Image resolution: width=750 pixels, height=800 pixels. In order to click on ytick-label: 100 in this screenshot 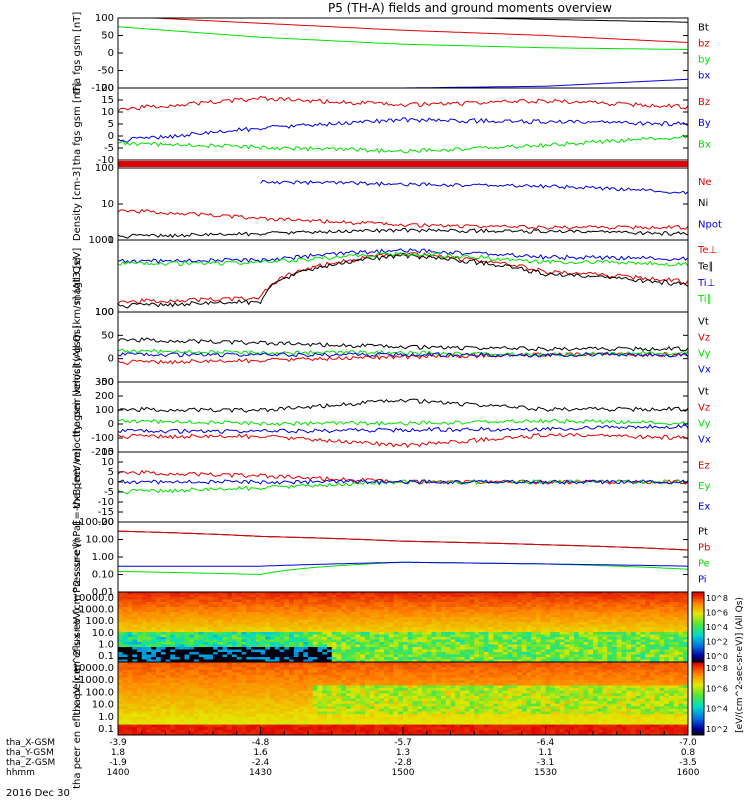, I will do `click(104, 312)`.